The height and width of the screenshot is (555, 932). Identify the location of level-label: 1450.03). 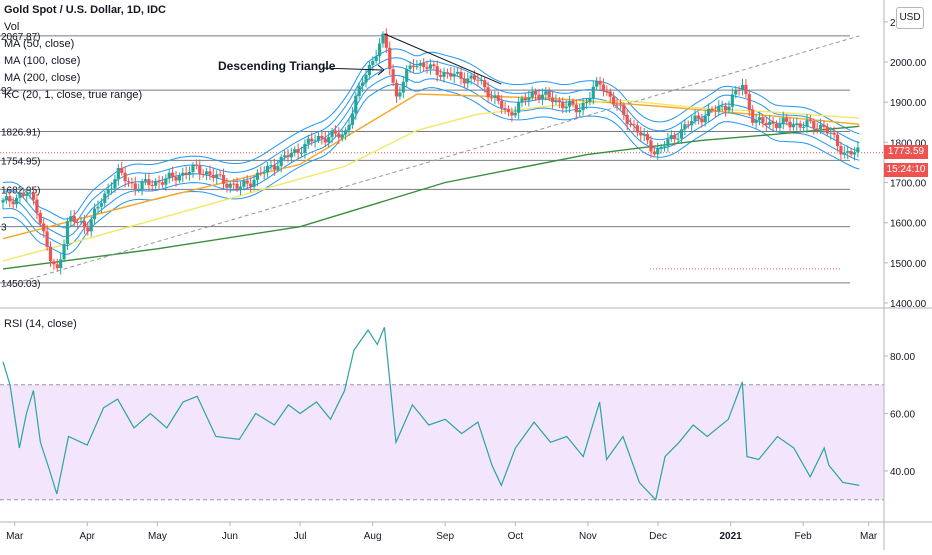
(20, 284).